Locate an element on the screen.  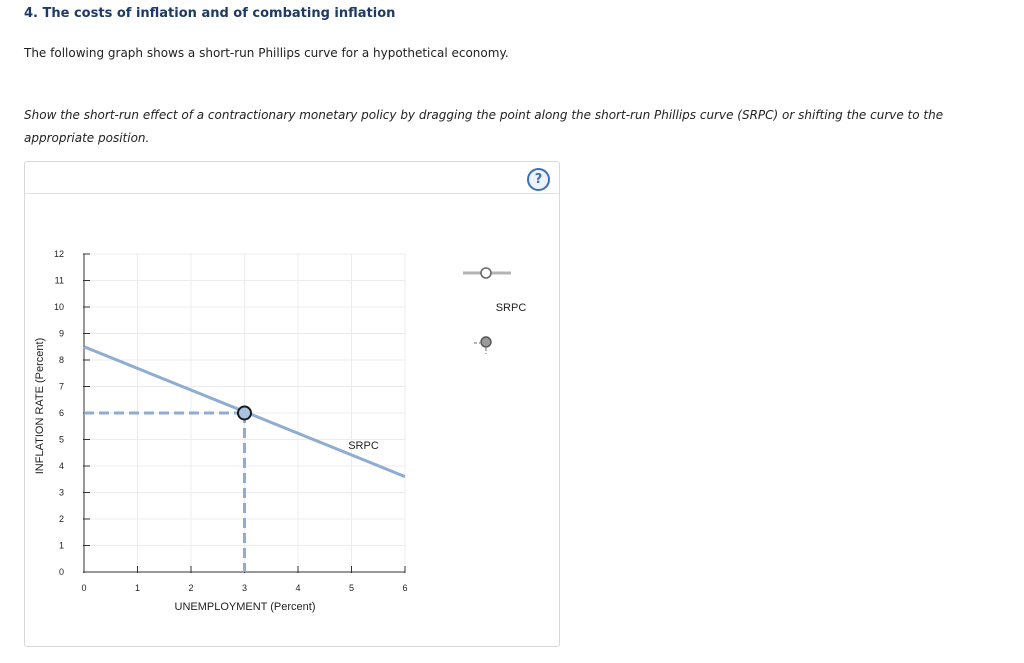
y-axis-label: INFLATION RATE (Percent) is located at coordinates (40, 406).